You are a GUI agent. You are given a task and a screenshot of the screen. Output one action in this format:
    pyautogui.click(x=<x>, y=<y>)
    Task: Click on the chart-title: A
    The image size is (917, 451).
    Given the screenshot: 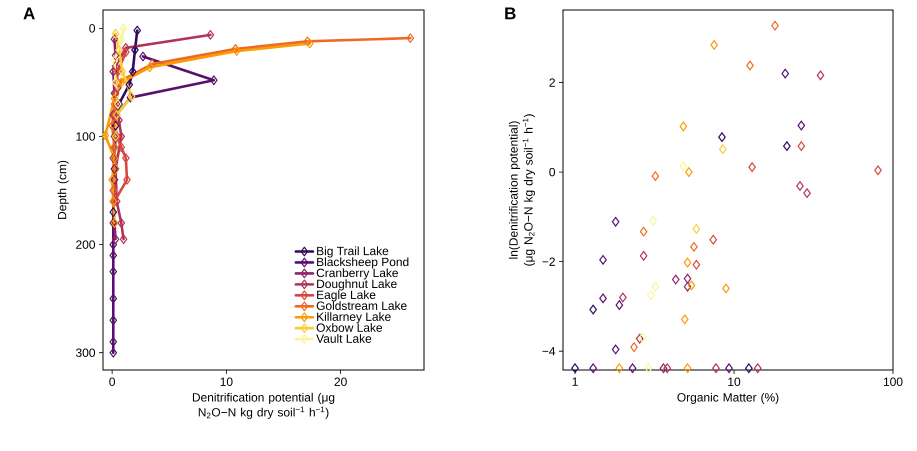 What is the action you would take?
    pyautogui.click(x=29, y=14)
    